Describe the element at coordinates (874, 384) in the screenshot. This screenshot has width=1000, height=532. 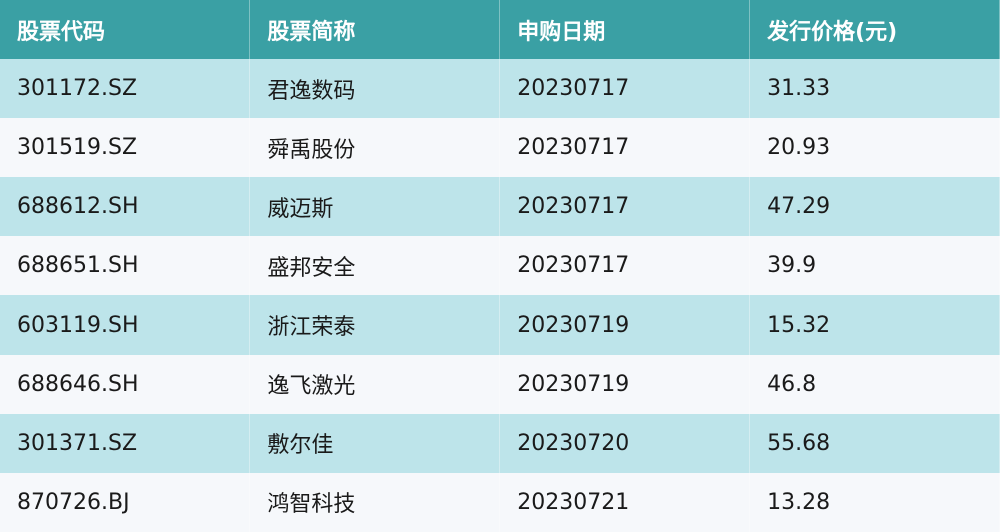
I see `cell-issue-price: 46.8` at that location.